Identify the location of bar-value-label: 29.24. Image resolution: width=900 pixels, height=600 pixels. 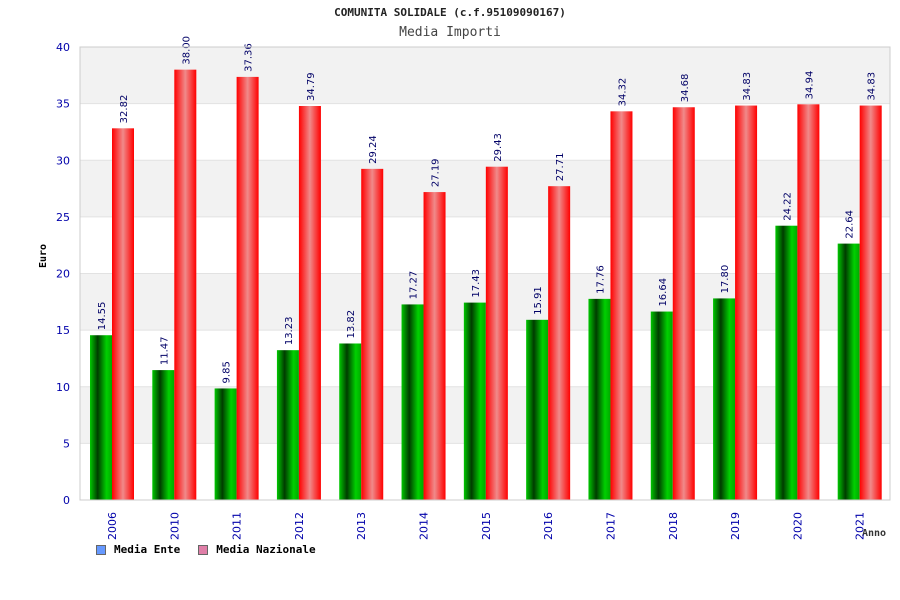
(373, 149).